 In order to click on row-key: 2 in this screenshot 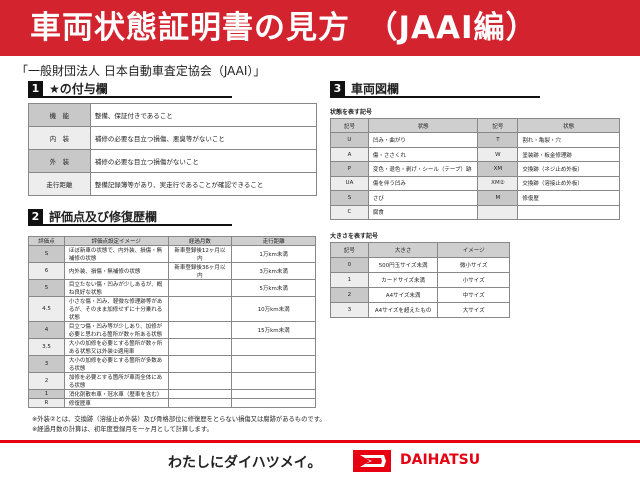, I will do `click(46, 381)`.